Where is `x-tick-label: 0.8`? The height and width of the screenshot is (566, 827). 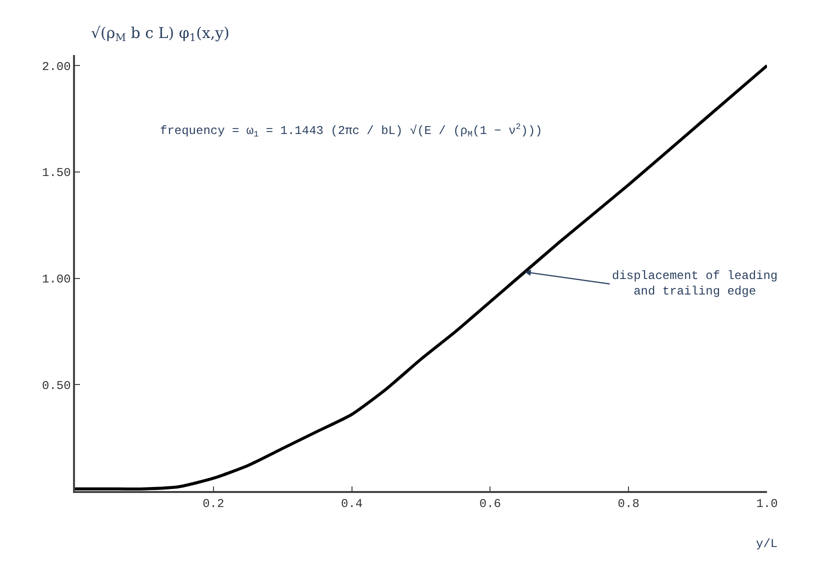 x-tick-label: 0.8 is located at coordinates (629, 504).